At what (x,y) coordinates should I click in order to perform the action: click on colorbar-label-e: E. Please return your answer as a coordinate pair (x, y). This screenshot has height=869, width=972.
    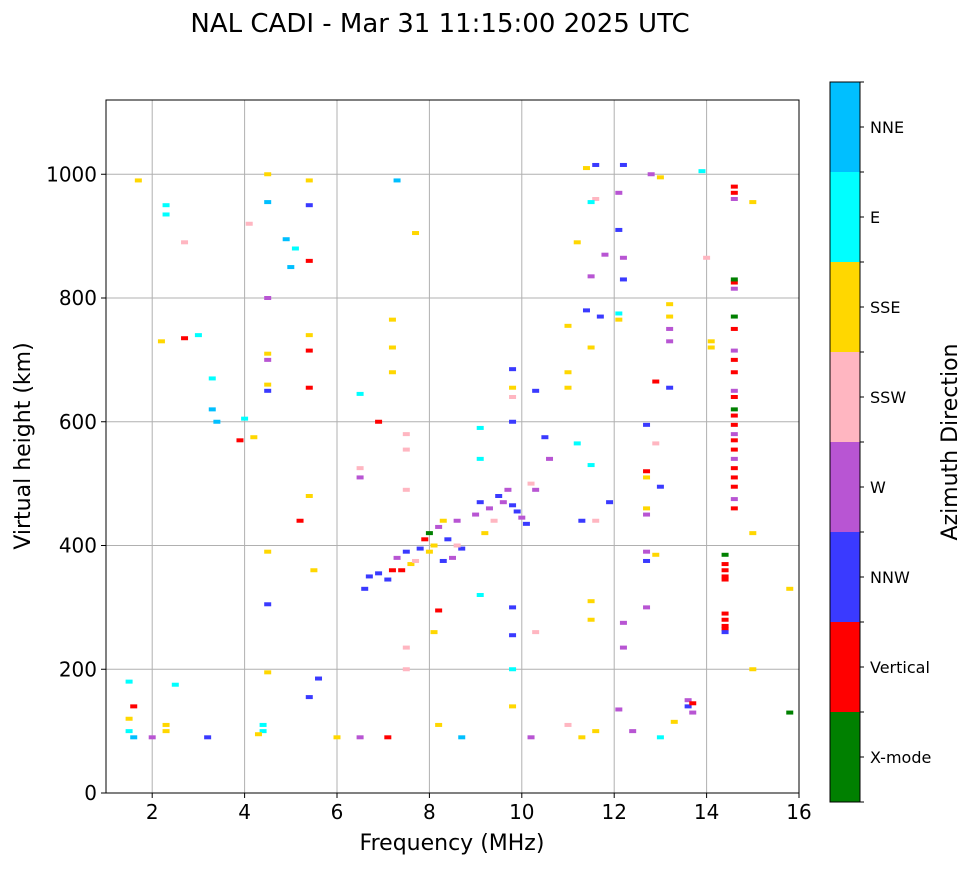
    Looking at the image, I should click on (875, 217).